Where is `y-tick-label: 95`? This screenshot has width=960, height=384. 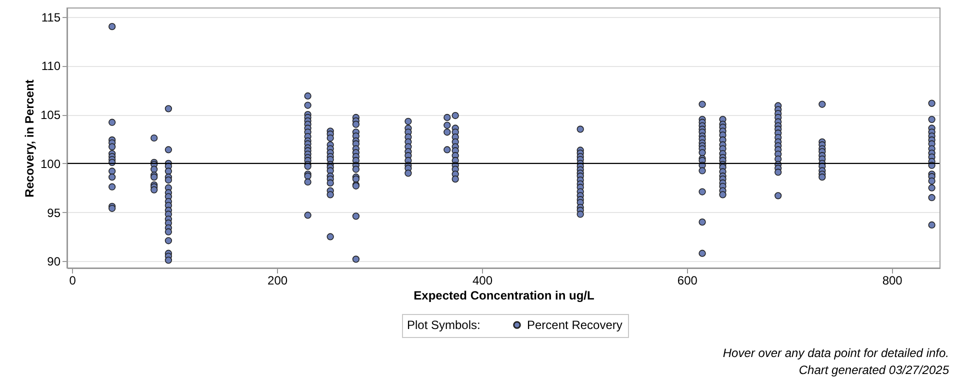 y-tick-label: 95 is located at coordinates (54, 213).